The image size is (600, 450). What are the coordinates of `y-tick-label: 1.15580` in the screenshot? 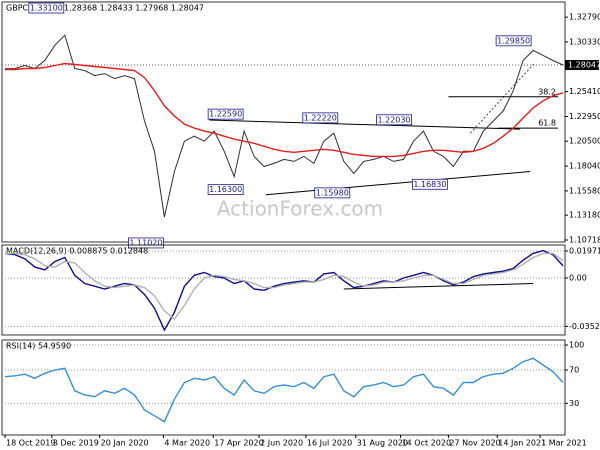 It's located at (584, 190).